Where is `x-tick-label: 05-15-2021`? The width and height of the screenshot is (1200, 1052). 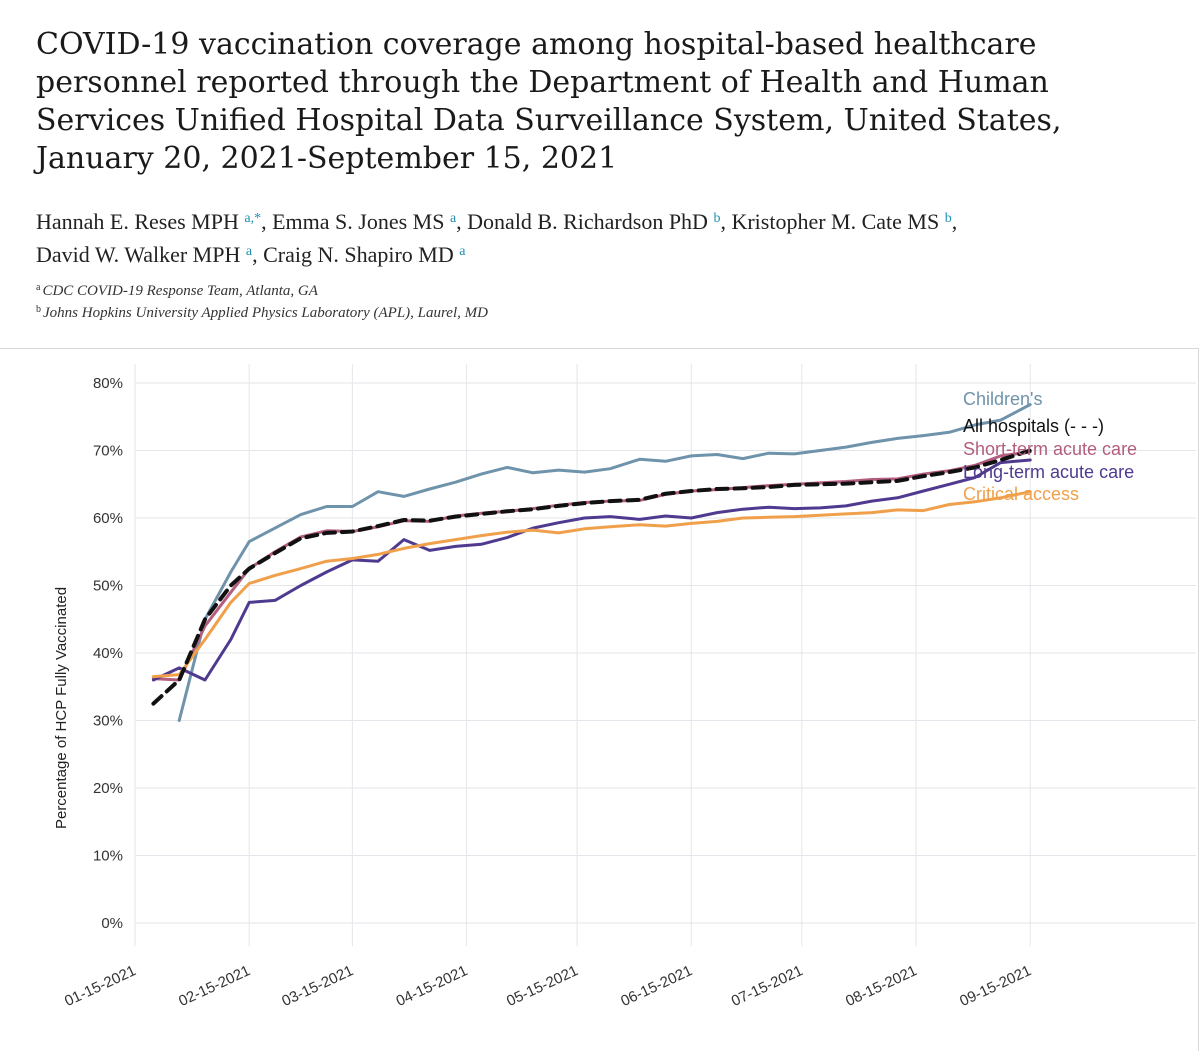 x-tick-label: 05-15-2021 is located at coordinates (542, 986).